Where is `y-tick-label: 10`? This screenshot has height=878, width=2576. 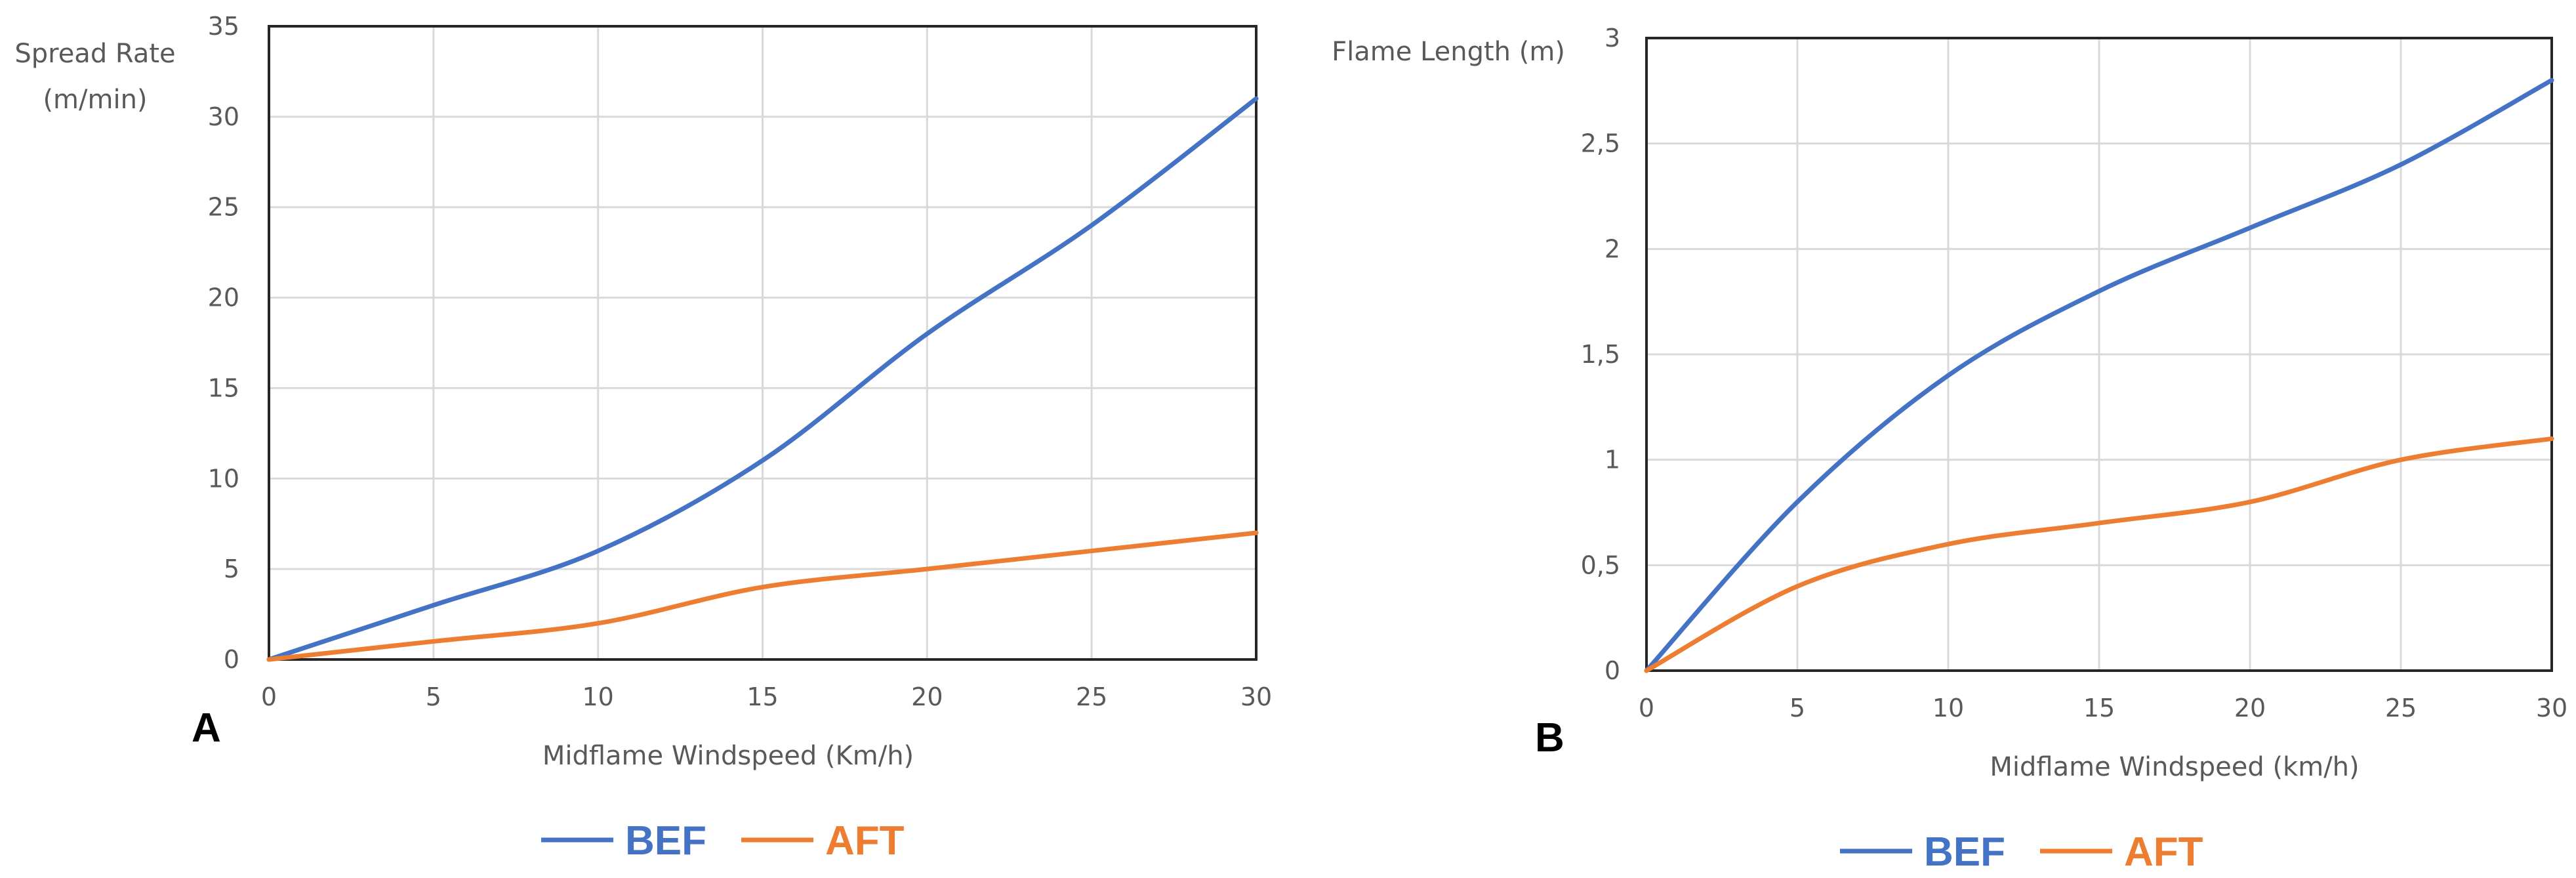 y-tick-label: 10 is located at coordinates (223, 478).